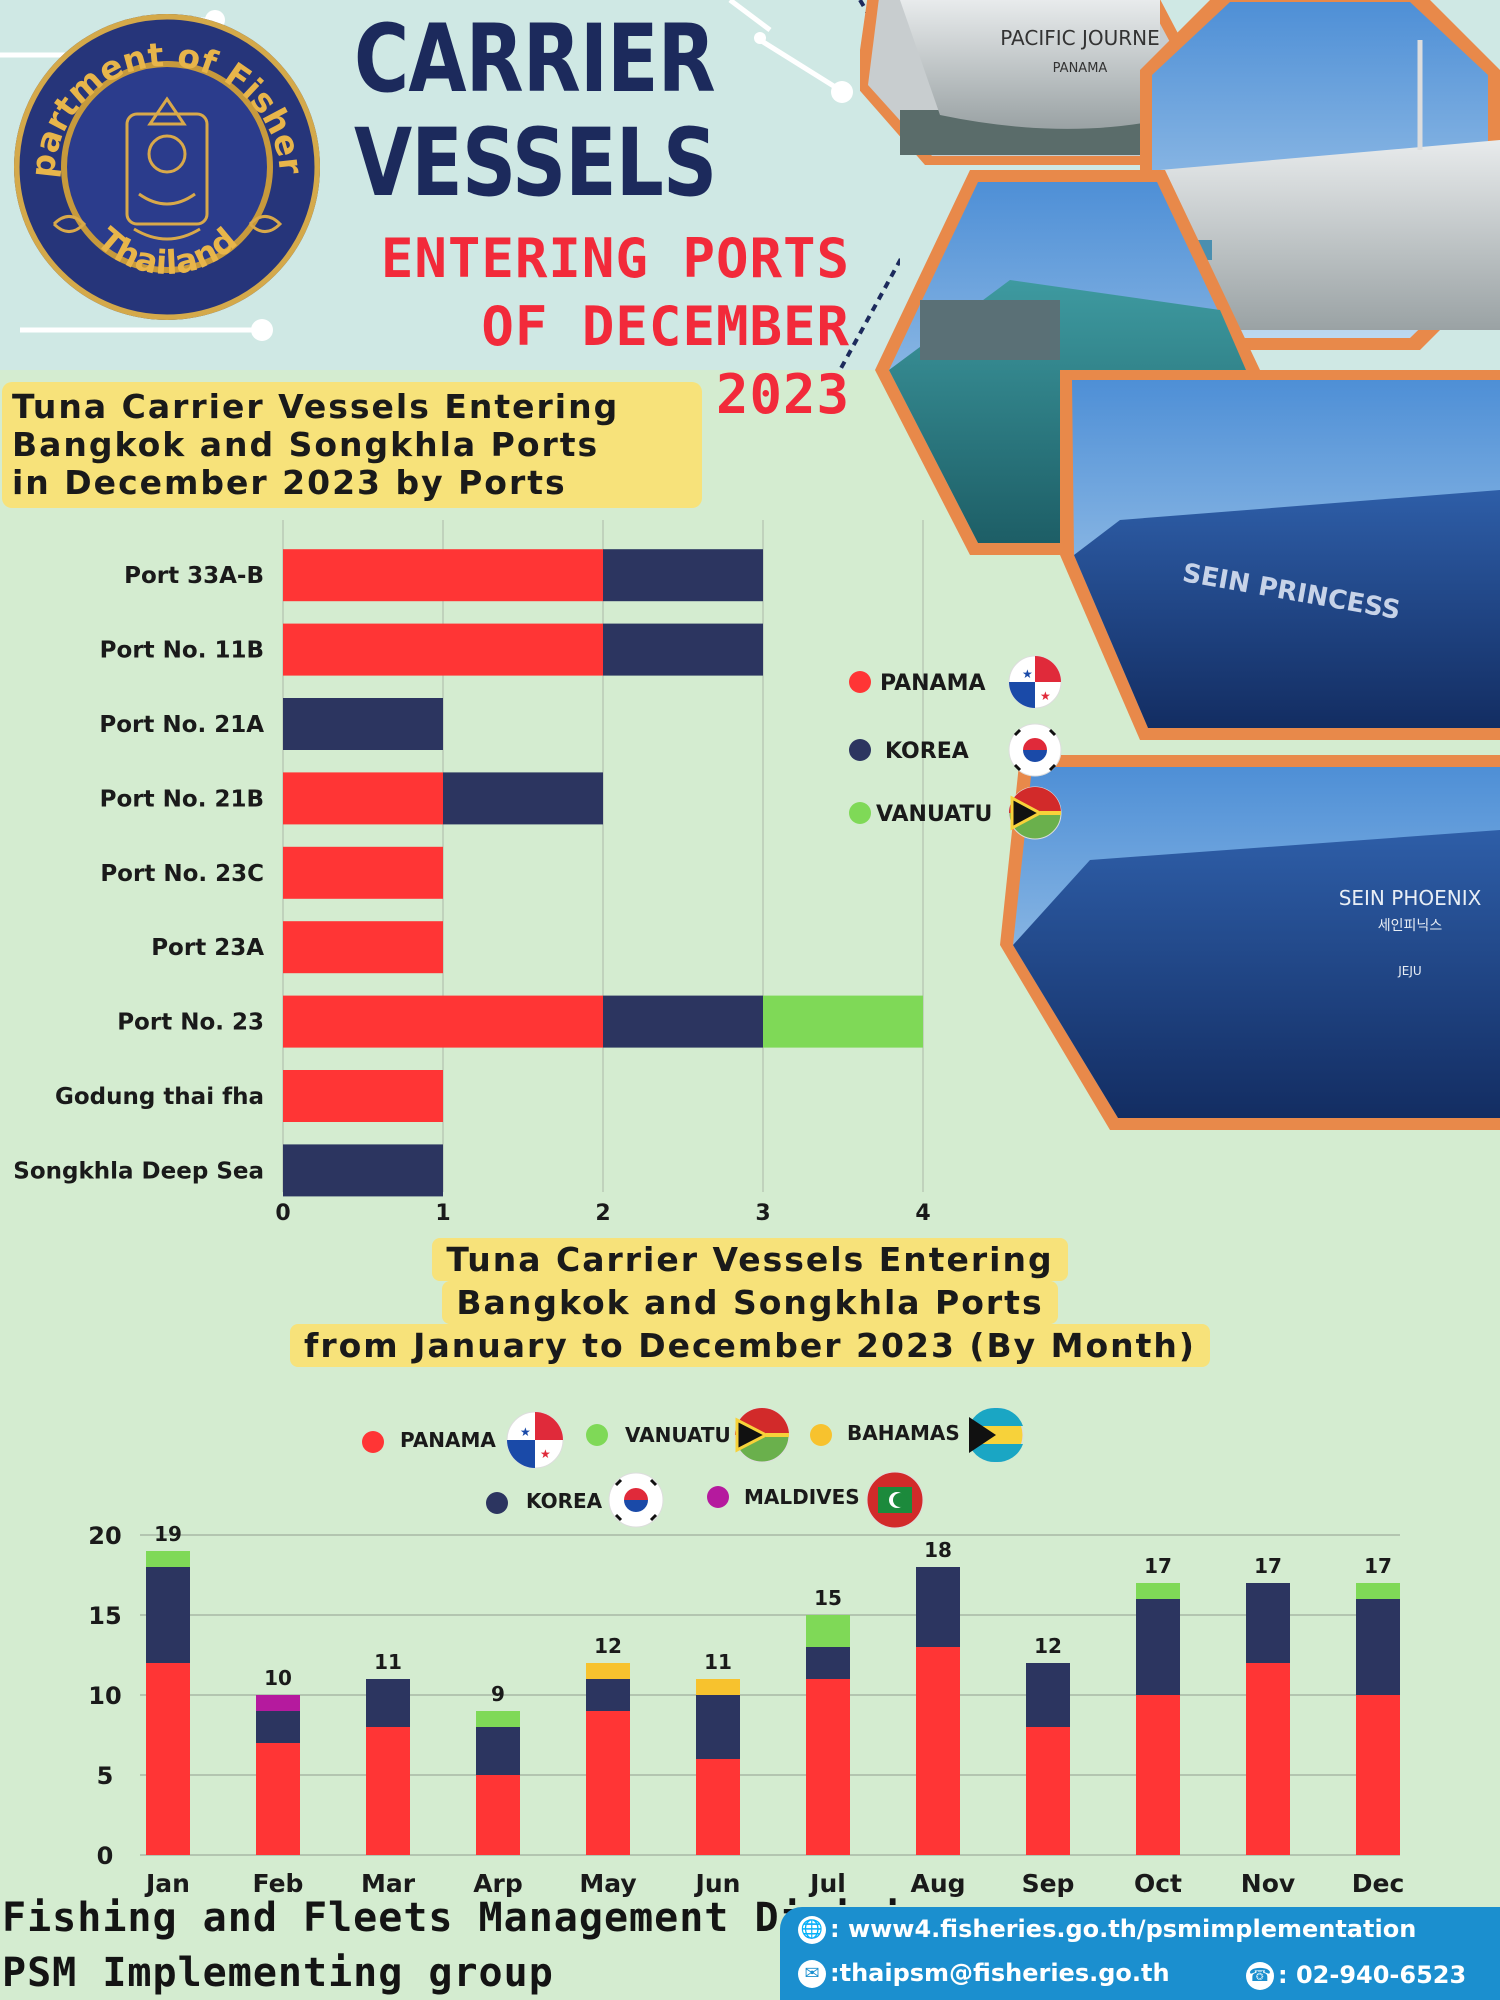 The image size is (1500, 2000). What do you see at coordinates (1260, 1976) in the screenshot?
I see `phone-icon: ☎` at bounding box center [1260, 1976].